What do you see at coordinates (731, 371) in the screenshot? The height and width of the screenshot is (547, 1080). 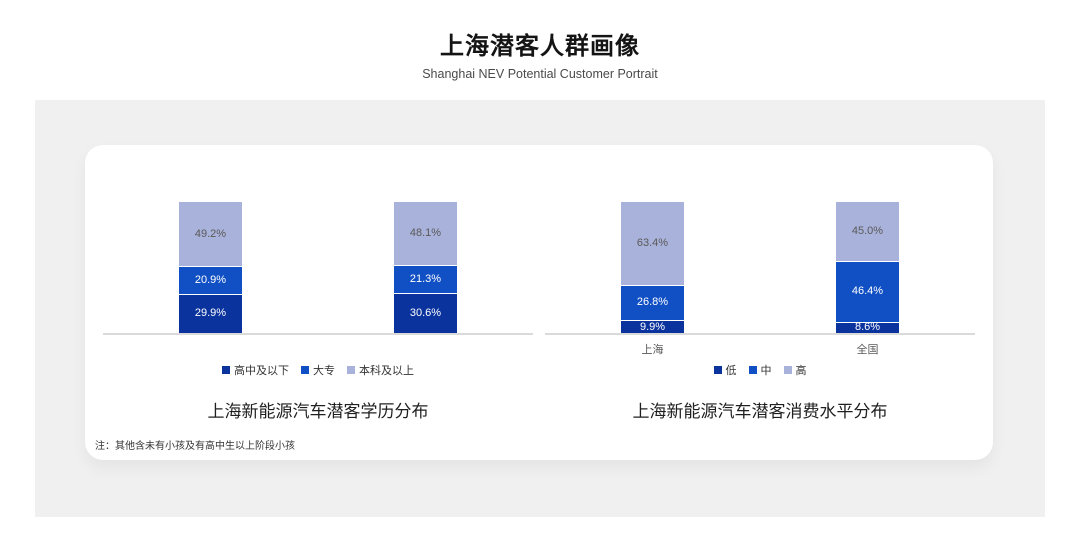 I see `legend-label: 低` at bounding box center [731, 371].